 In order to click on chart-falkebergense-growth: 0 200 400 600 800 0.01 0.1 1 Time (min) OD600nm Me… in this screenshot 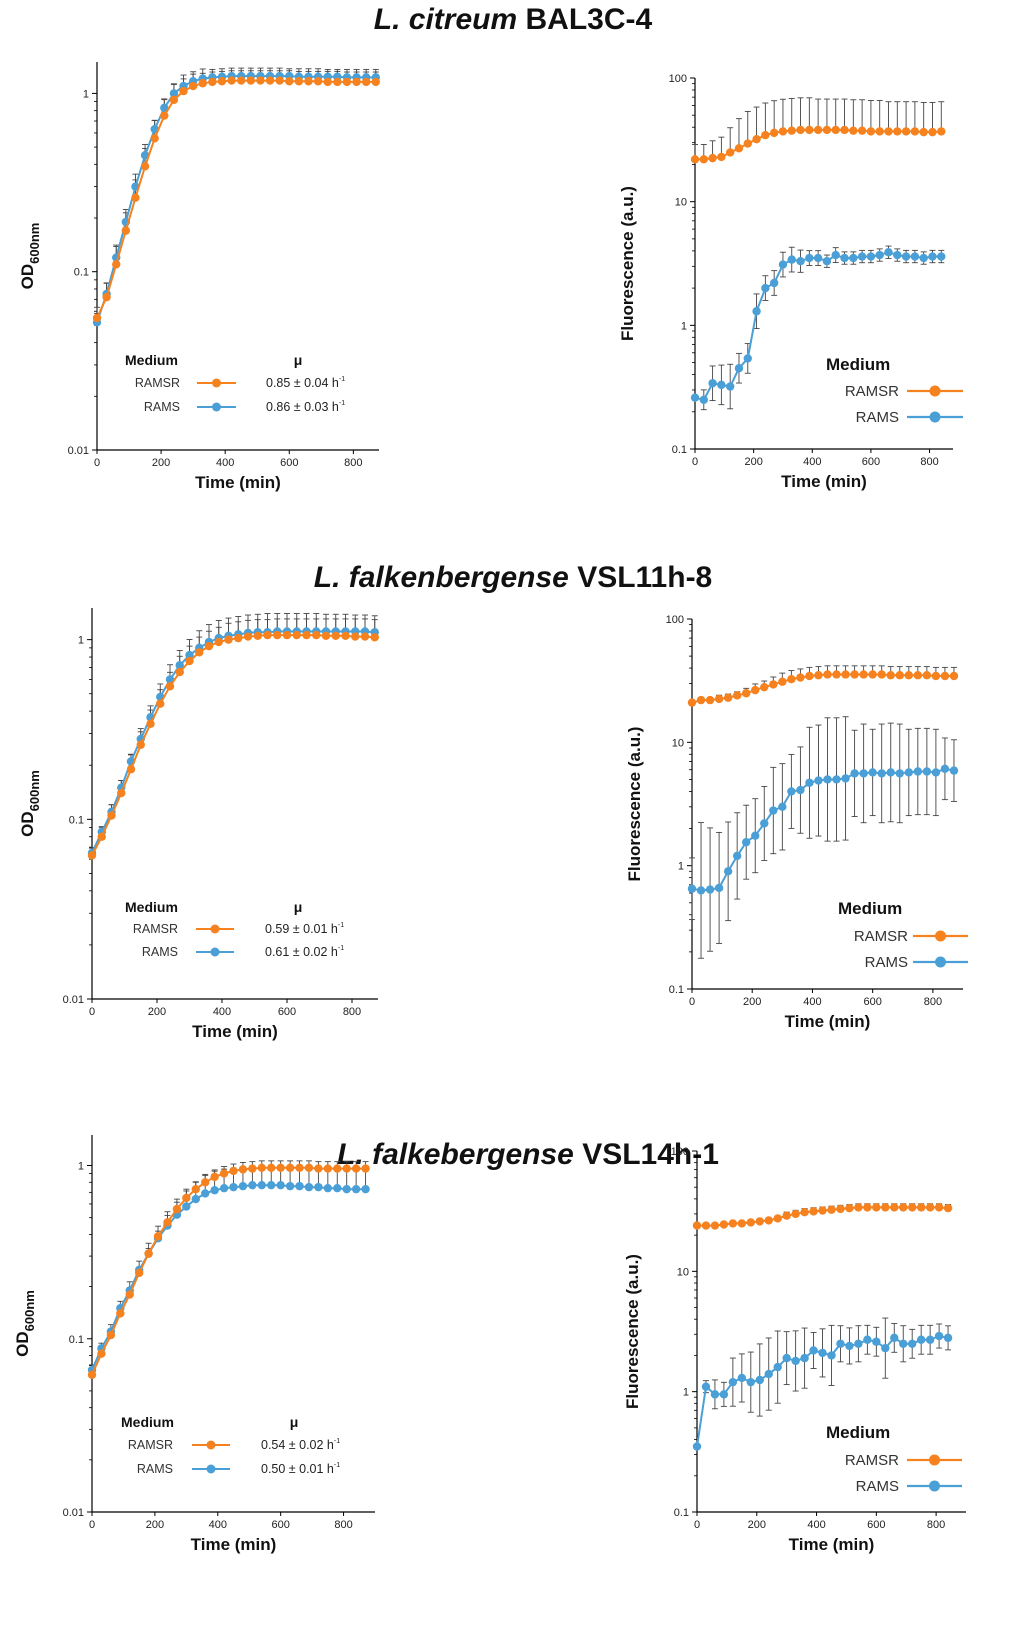, I will do `click(194, 1344)`.